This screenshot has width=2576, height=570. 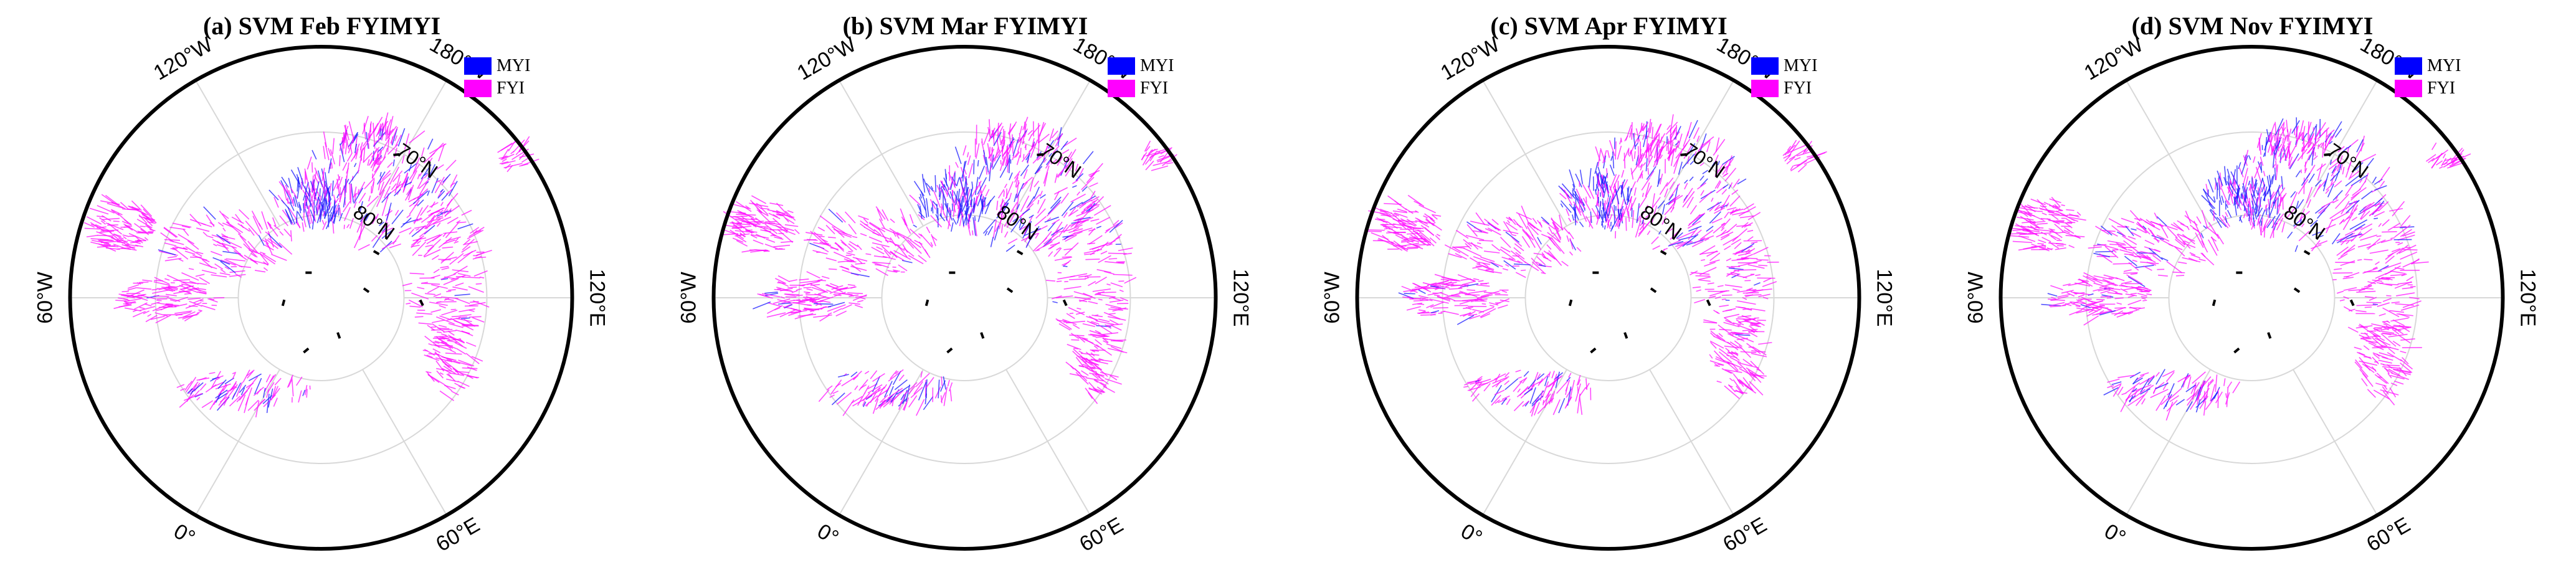 What do you see at coordinates (1784, 89) in the screenshot?
I see `legend-item-fyi: FYI` at bounding box center [1784, 89].